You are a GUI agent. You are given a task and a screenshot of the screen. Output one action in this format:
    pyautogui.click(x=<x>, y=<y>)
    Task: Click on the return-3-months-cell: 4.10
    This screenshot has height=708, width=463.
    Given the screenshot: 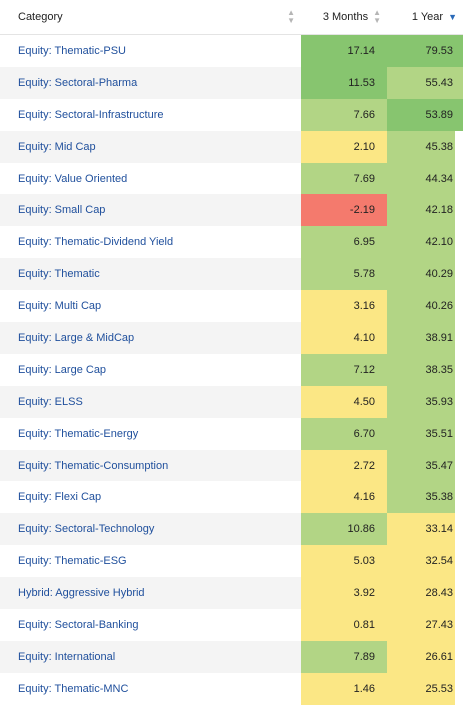 What is the action you would take?
    pyautogui.click(x=344, y=338)
    